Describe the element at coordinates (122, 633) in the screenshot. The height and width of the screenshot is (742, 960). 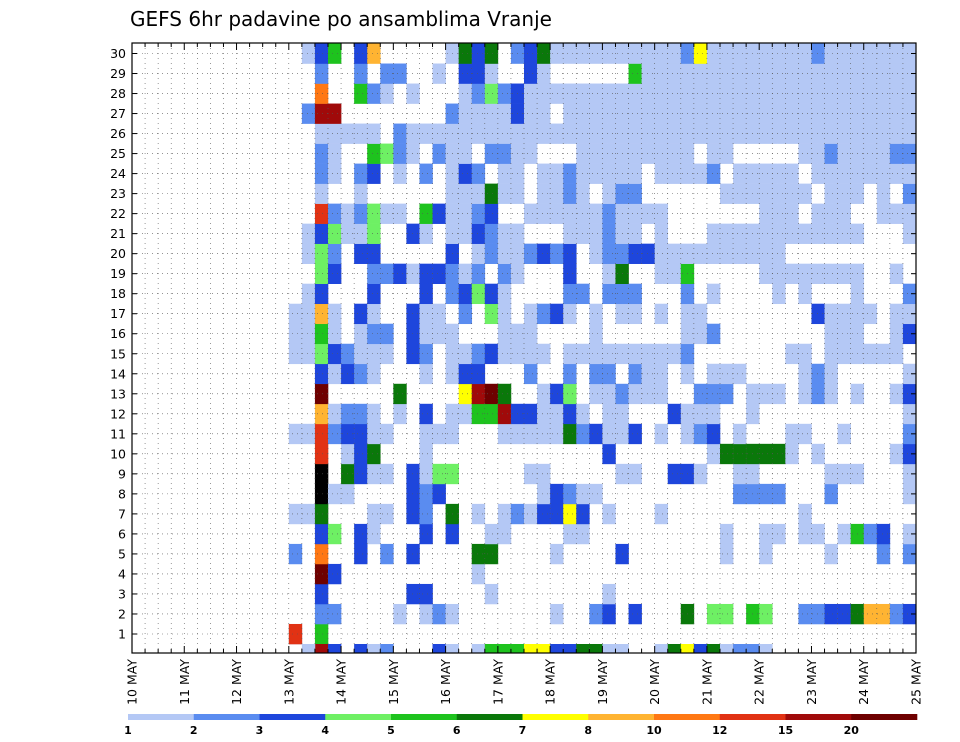
I see `y-tick-label: 1` at that location.